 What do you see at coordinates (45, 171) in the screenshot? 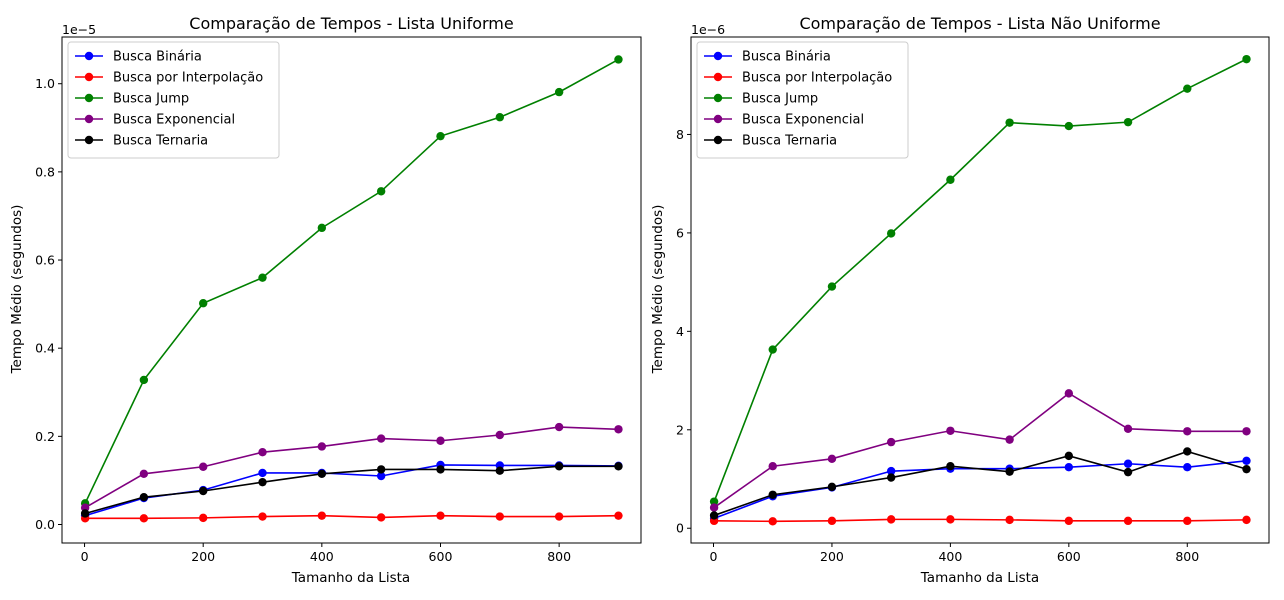
I see `y-tick-label: 0.8` at bounding box center [45, 171].